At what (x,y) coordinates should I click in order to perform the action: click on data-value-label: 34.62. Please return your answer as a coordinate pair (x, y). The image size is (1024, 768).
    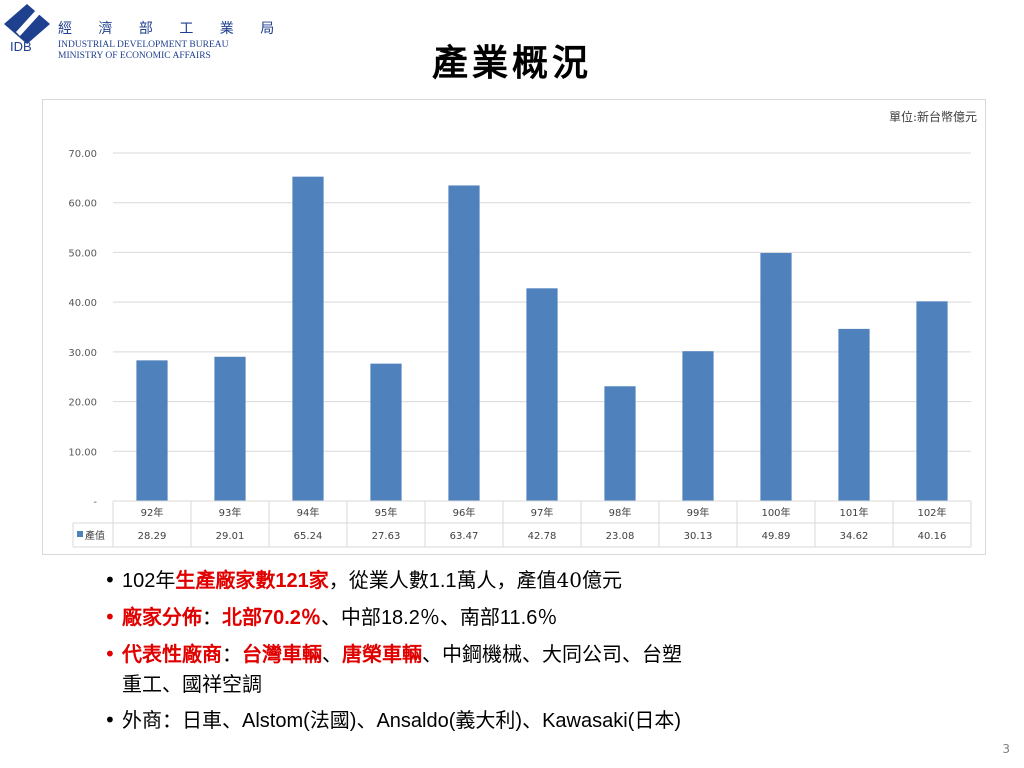
    Looking at the image, I should click on (854, 536).